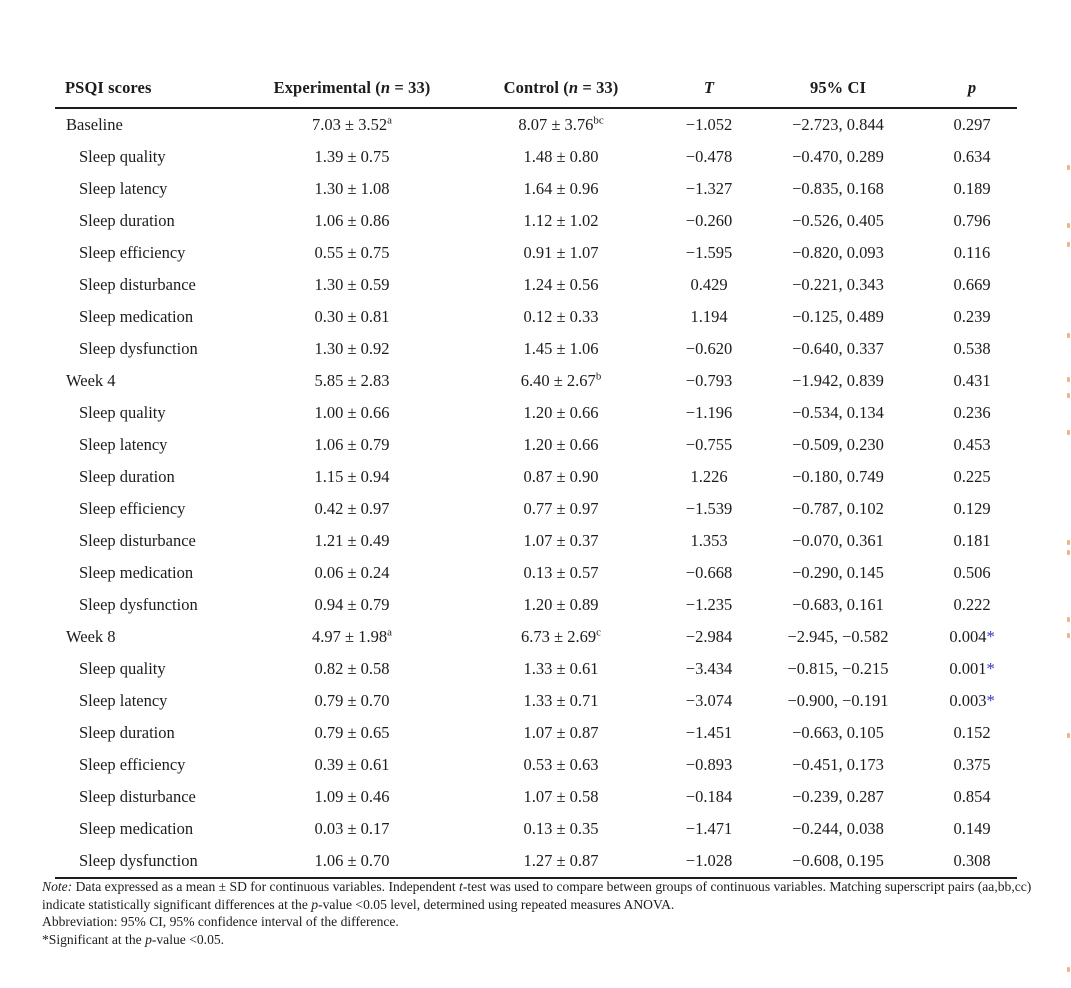 This screenshot has height=988, width=1071. What do you see at coordinates (352, 412) in the screenshot?
I see `cell-experimental: 1.00 ± 0.66` at bounding box center [352, 412].